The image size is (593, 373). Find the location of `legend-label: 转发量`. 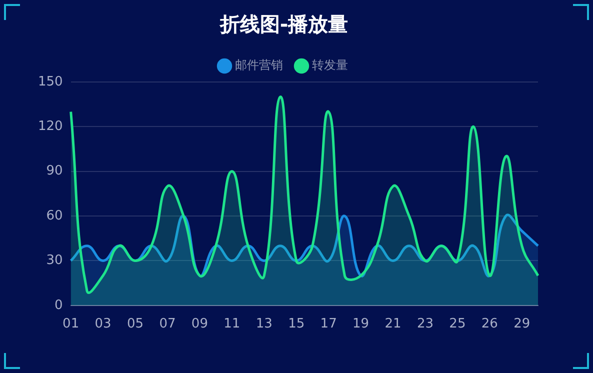

legend-label: 转发量 is located at coordinates (330, 65).